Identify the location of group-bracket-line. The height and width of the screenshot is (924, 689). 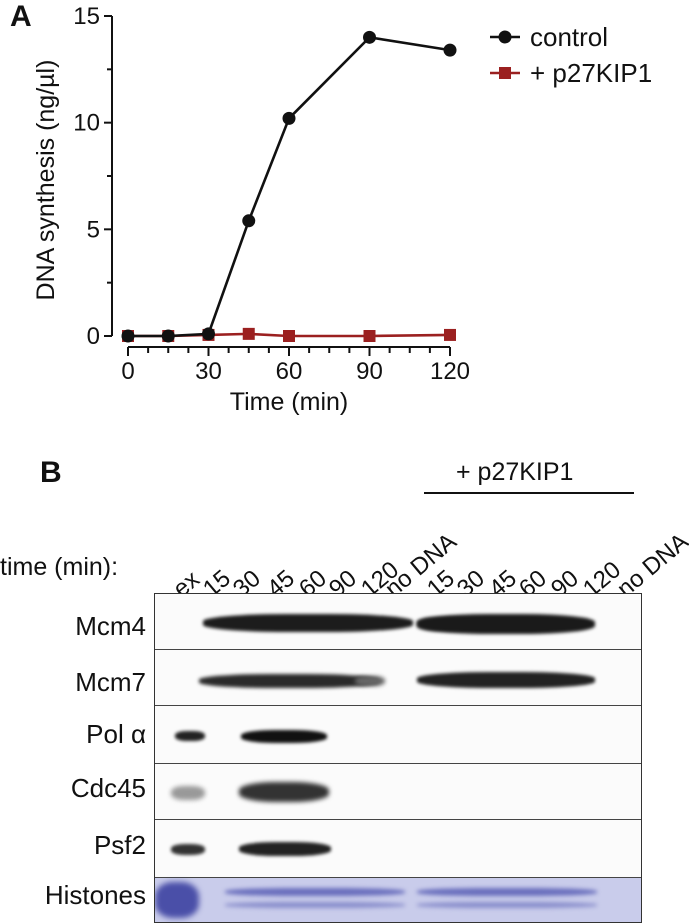
(529, 493).